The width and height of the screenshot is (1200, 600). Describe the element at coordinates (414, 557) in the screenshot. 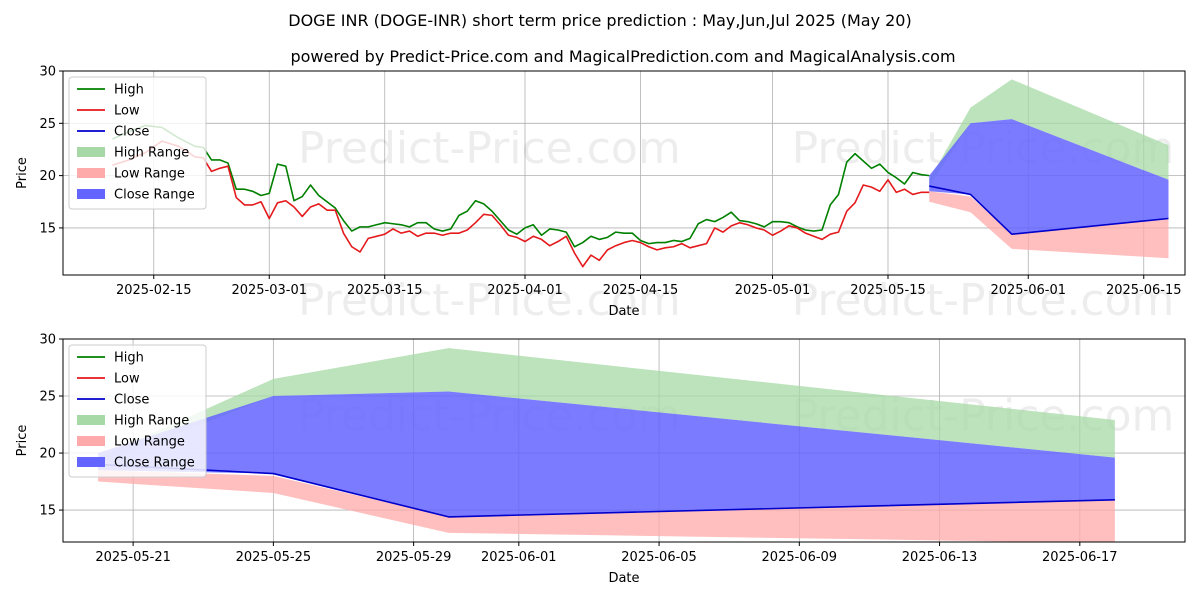

I see `x-tick-label: 2025-05-29` at that location.